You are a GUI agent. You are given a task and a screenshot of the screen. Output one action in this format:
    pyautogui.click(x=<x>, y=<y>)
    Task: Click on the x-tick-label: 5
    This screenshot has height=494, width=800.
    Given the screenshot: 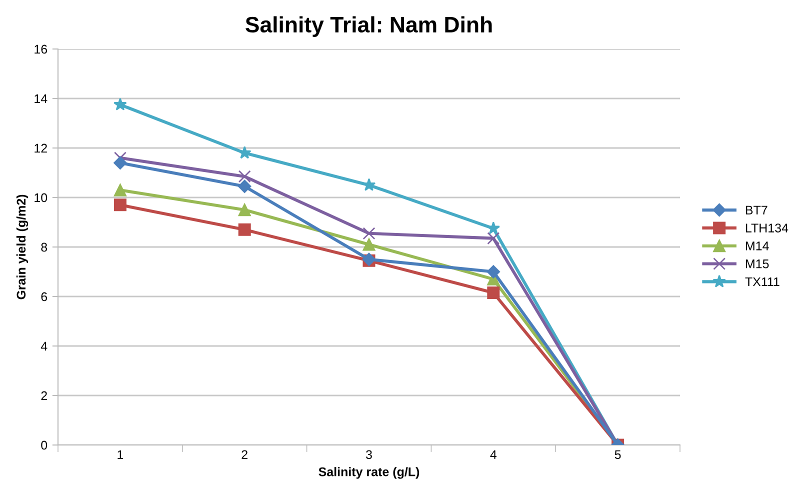 What is the action you would take?
    pyautogui.click(x=617, y=455)
    